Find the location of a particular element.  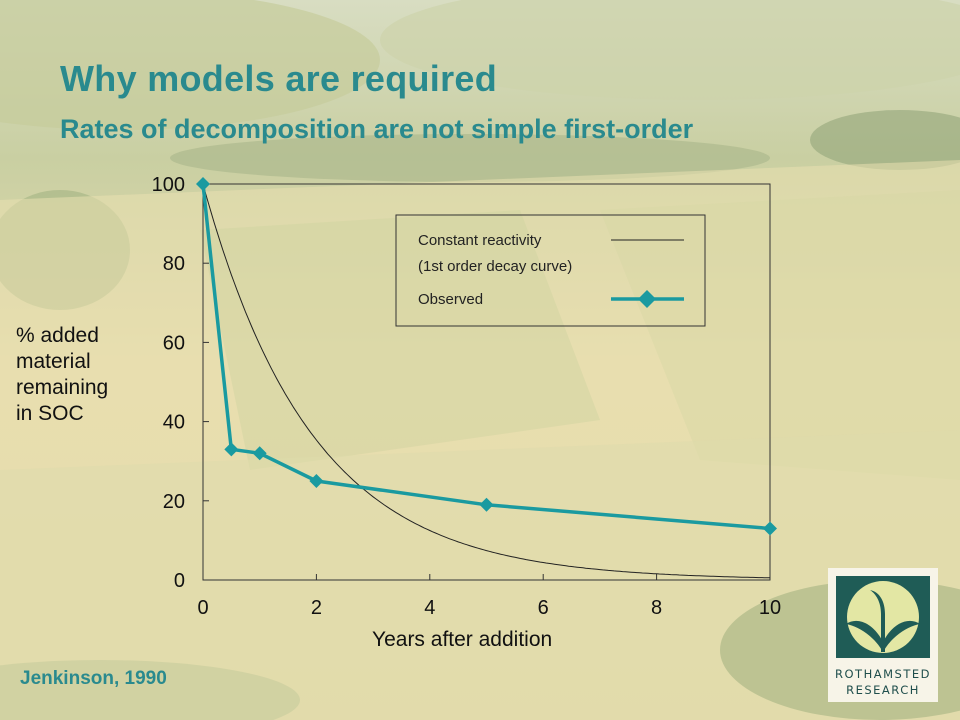

slide-title: Why models are required is located at coordinates (279, 78).